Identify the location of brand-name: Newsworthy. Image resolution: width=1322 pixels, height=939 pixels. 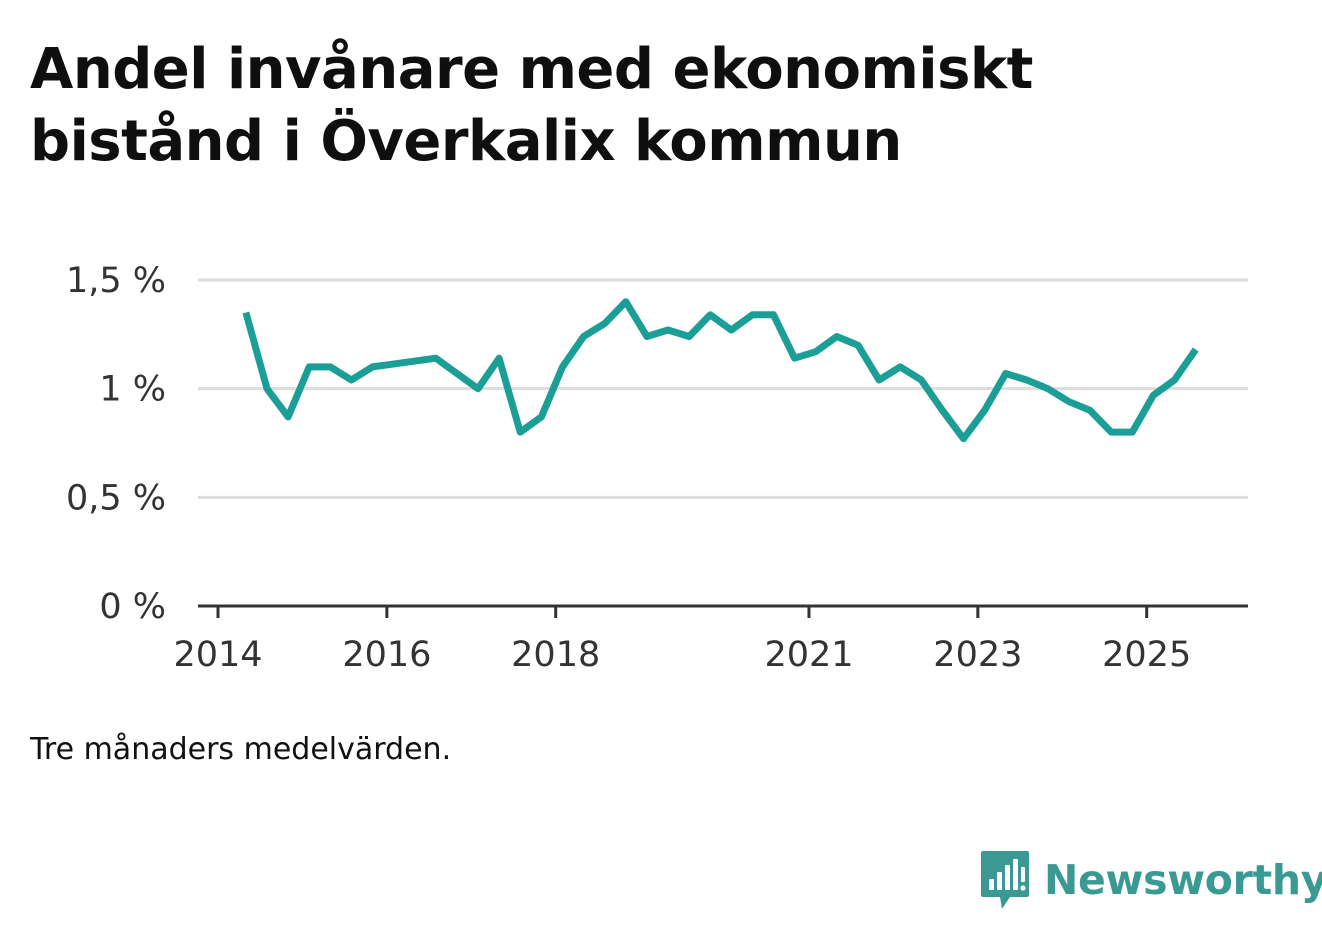
(1183, 880).